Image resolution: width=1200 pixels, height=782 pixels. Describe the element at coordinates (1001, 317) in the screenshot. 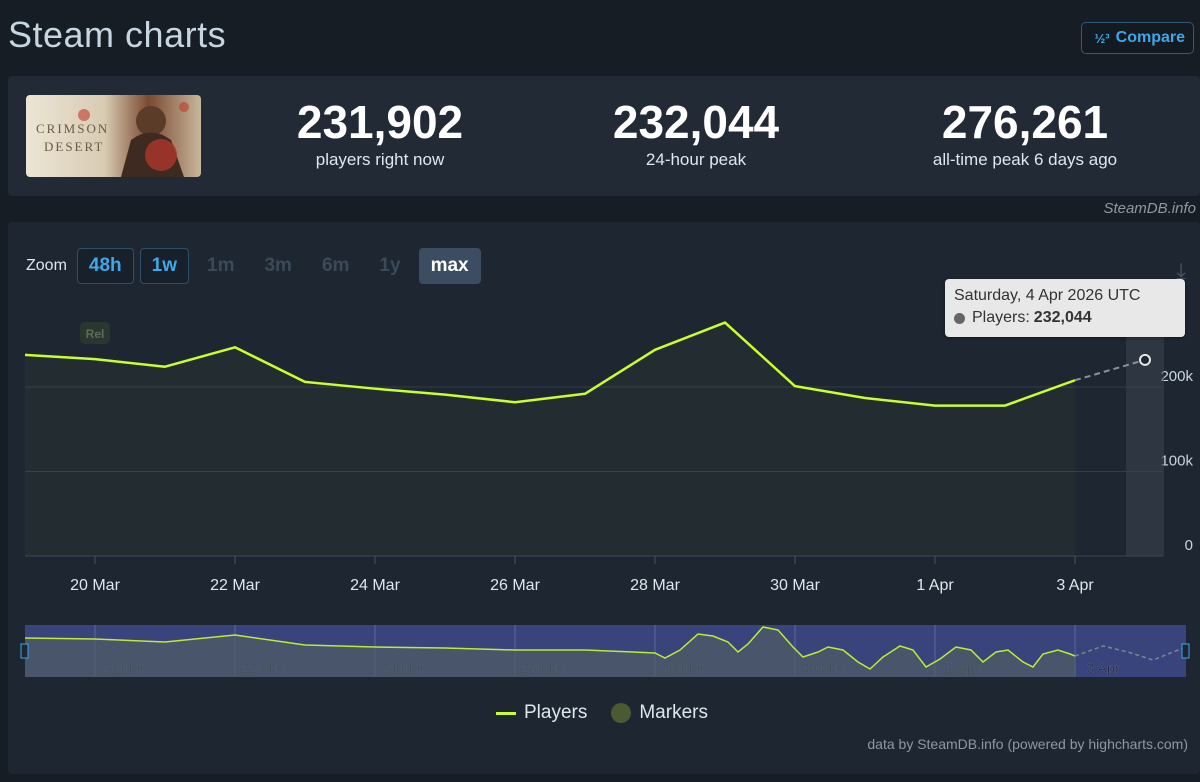

I see `tooltip-series: Players:` at that location.